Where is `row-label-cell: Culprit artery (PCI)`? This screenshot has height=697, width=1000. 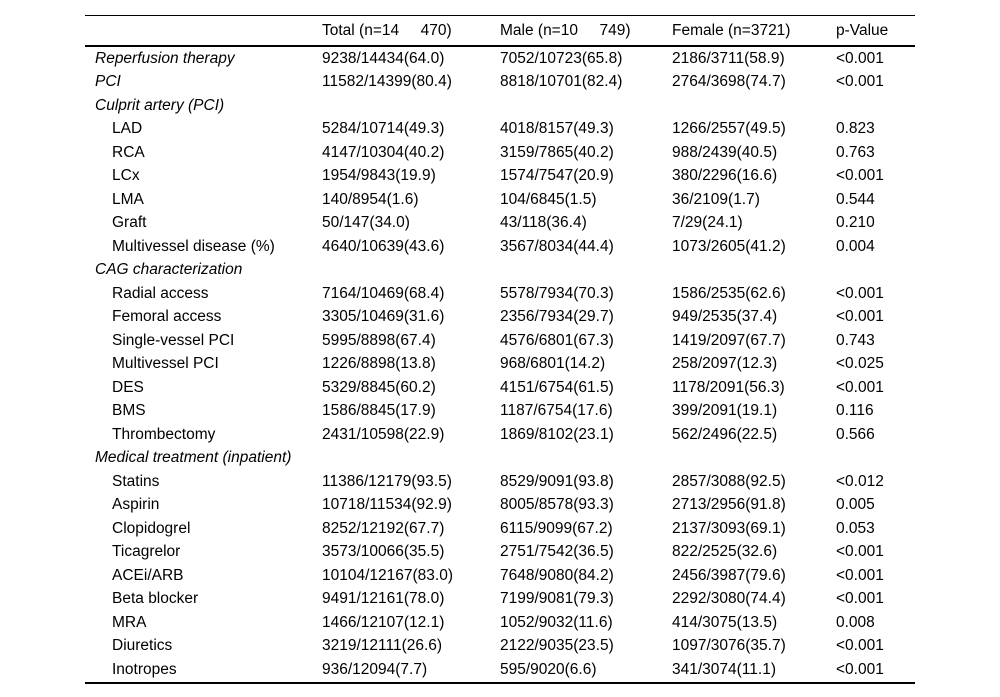
row-label-cell: Culprit artery (PCI) is located at coordinates (160, 105).